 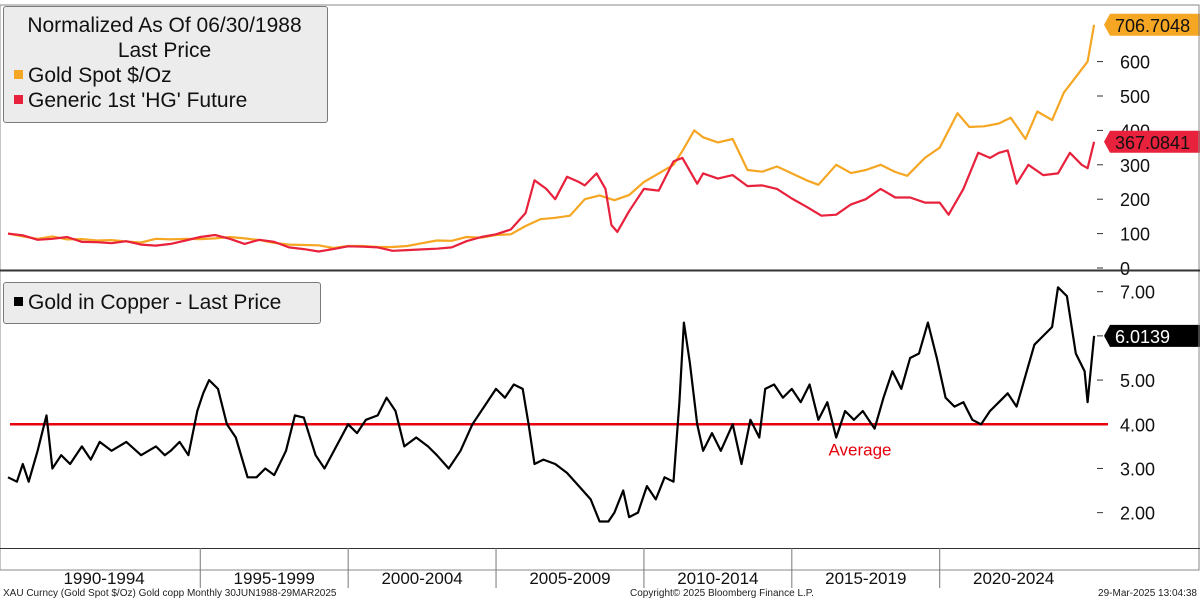 What do you see at coordinates (1137, 514) in the screenshot?
I see `y-tick-label-bottom-0: 2.00` at bounding box center [1137, 514].